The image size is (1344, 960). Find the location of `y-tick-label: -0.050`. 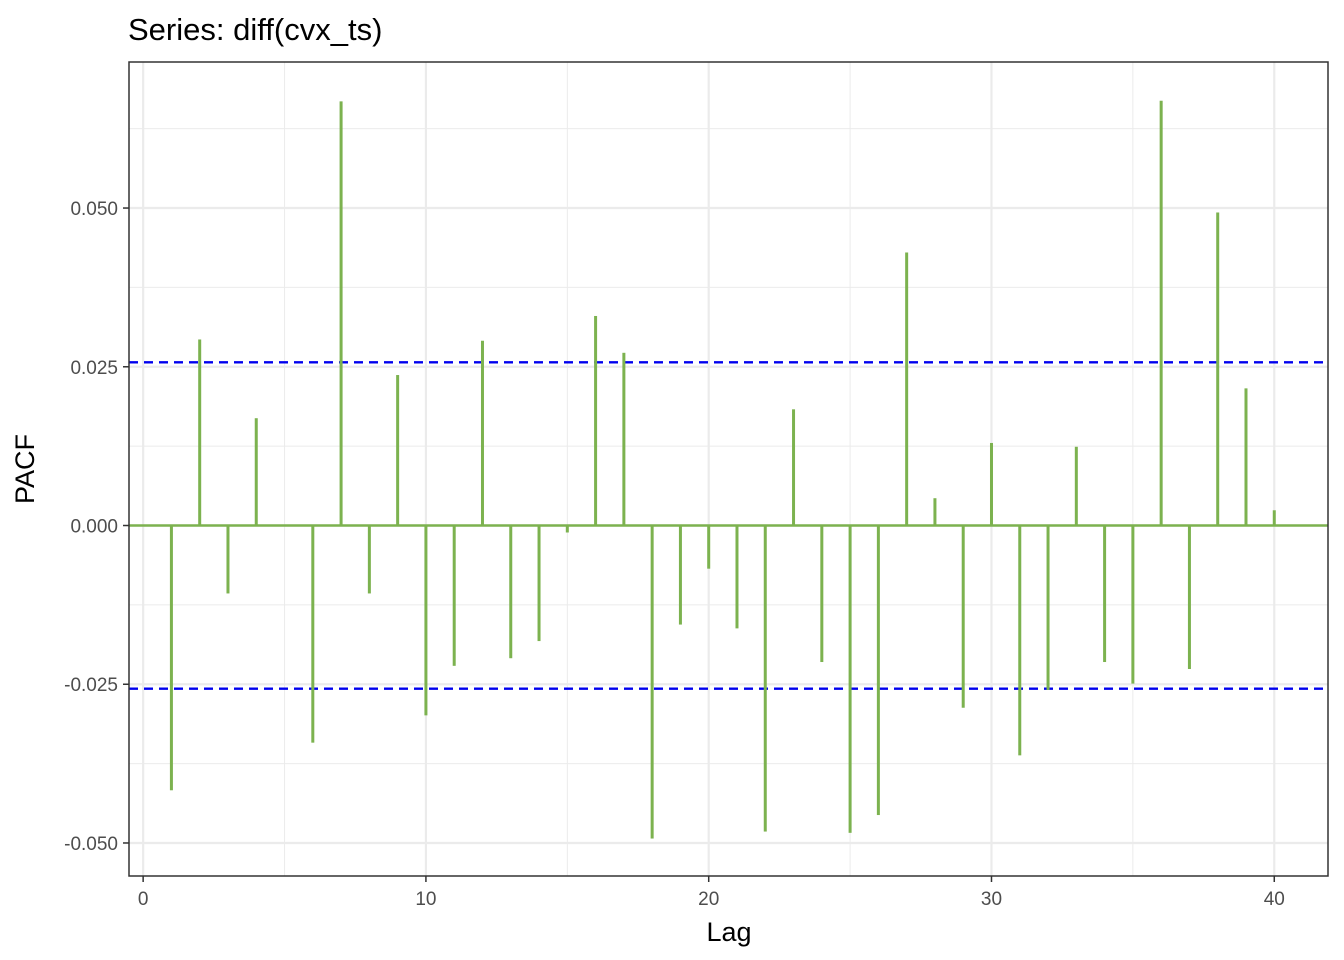

y-tick-label: -0.050 is located at coordinates (91, 844).